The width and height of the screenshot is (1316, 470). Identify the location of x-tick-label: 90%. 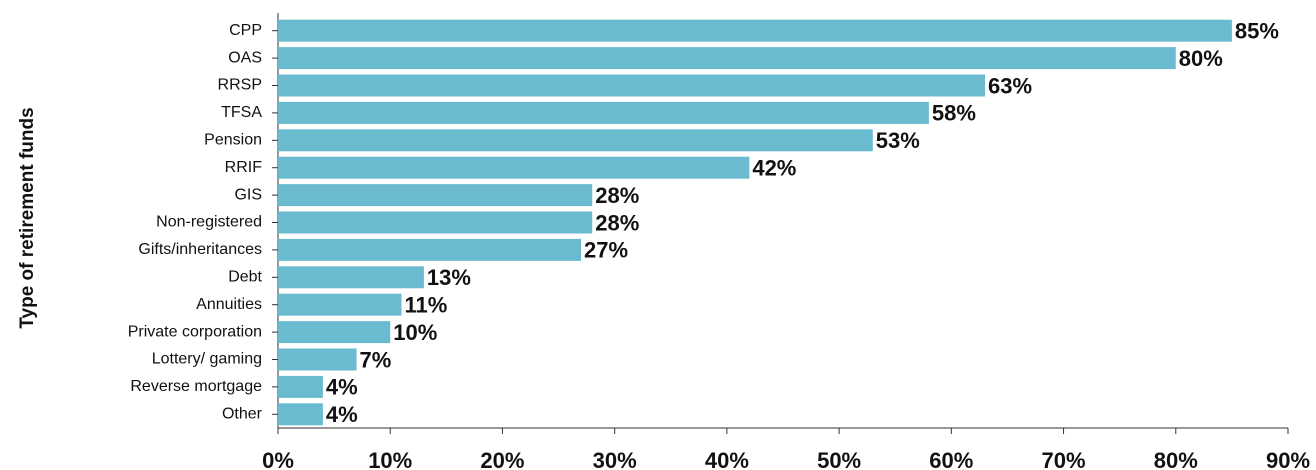
(1288, 459).